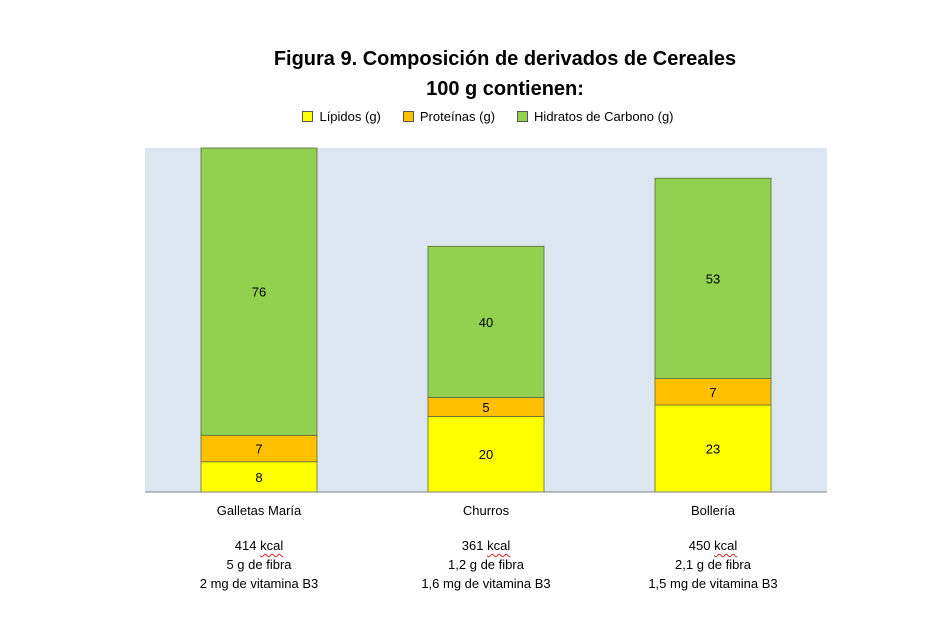 This screenshot has height=638, width=932. What do you see at coordinates (523, 116) in the screenshot?
I see `legend-swatch-hidratos` at bounding box center [523, 116].